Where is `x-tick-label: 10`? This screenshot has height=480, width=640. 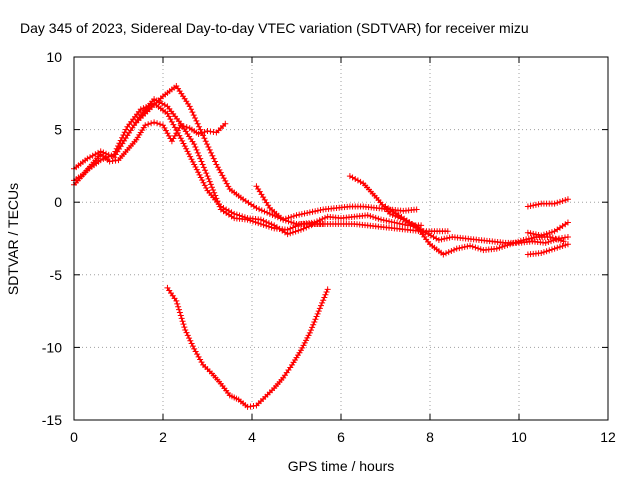
x-tick-label: 10 is located at coordinates (519, 437).